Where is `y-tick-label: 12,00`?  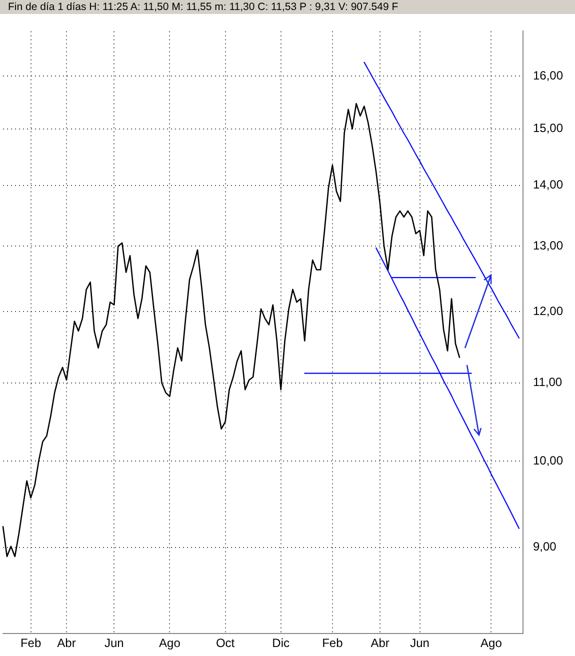 y-tick-label: 12,00 is located at coordinates (548, 311).